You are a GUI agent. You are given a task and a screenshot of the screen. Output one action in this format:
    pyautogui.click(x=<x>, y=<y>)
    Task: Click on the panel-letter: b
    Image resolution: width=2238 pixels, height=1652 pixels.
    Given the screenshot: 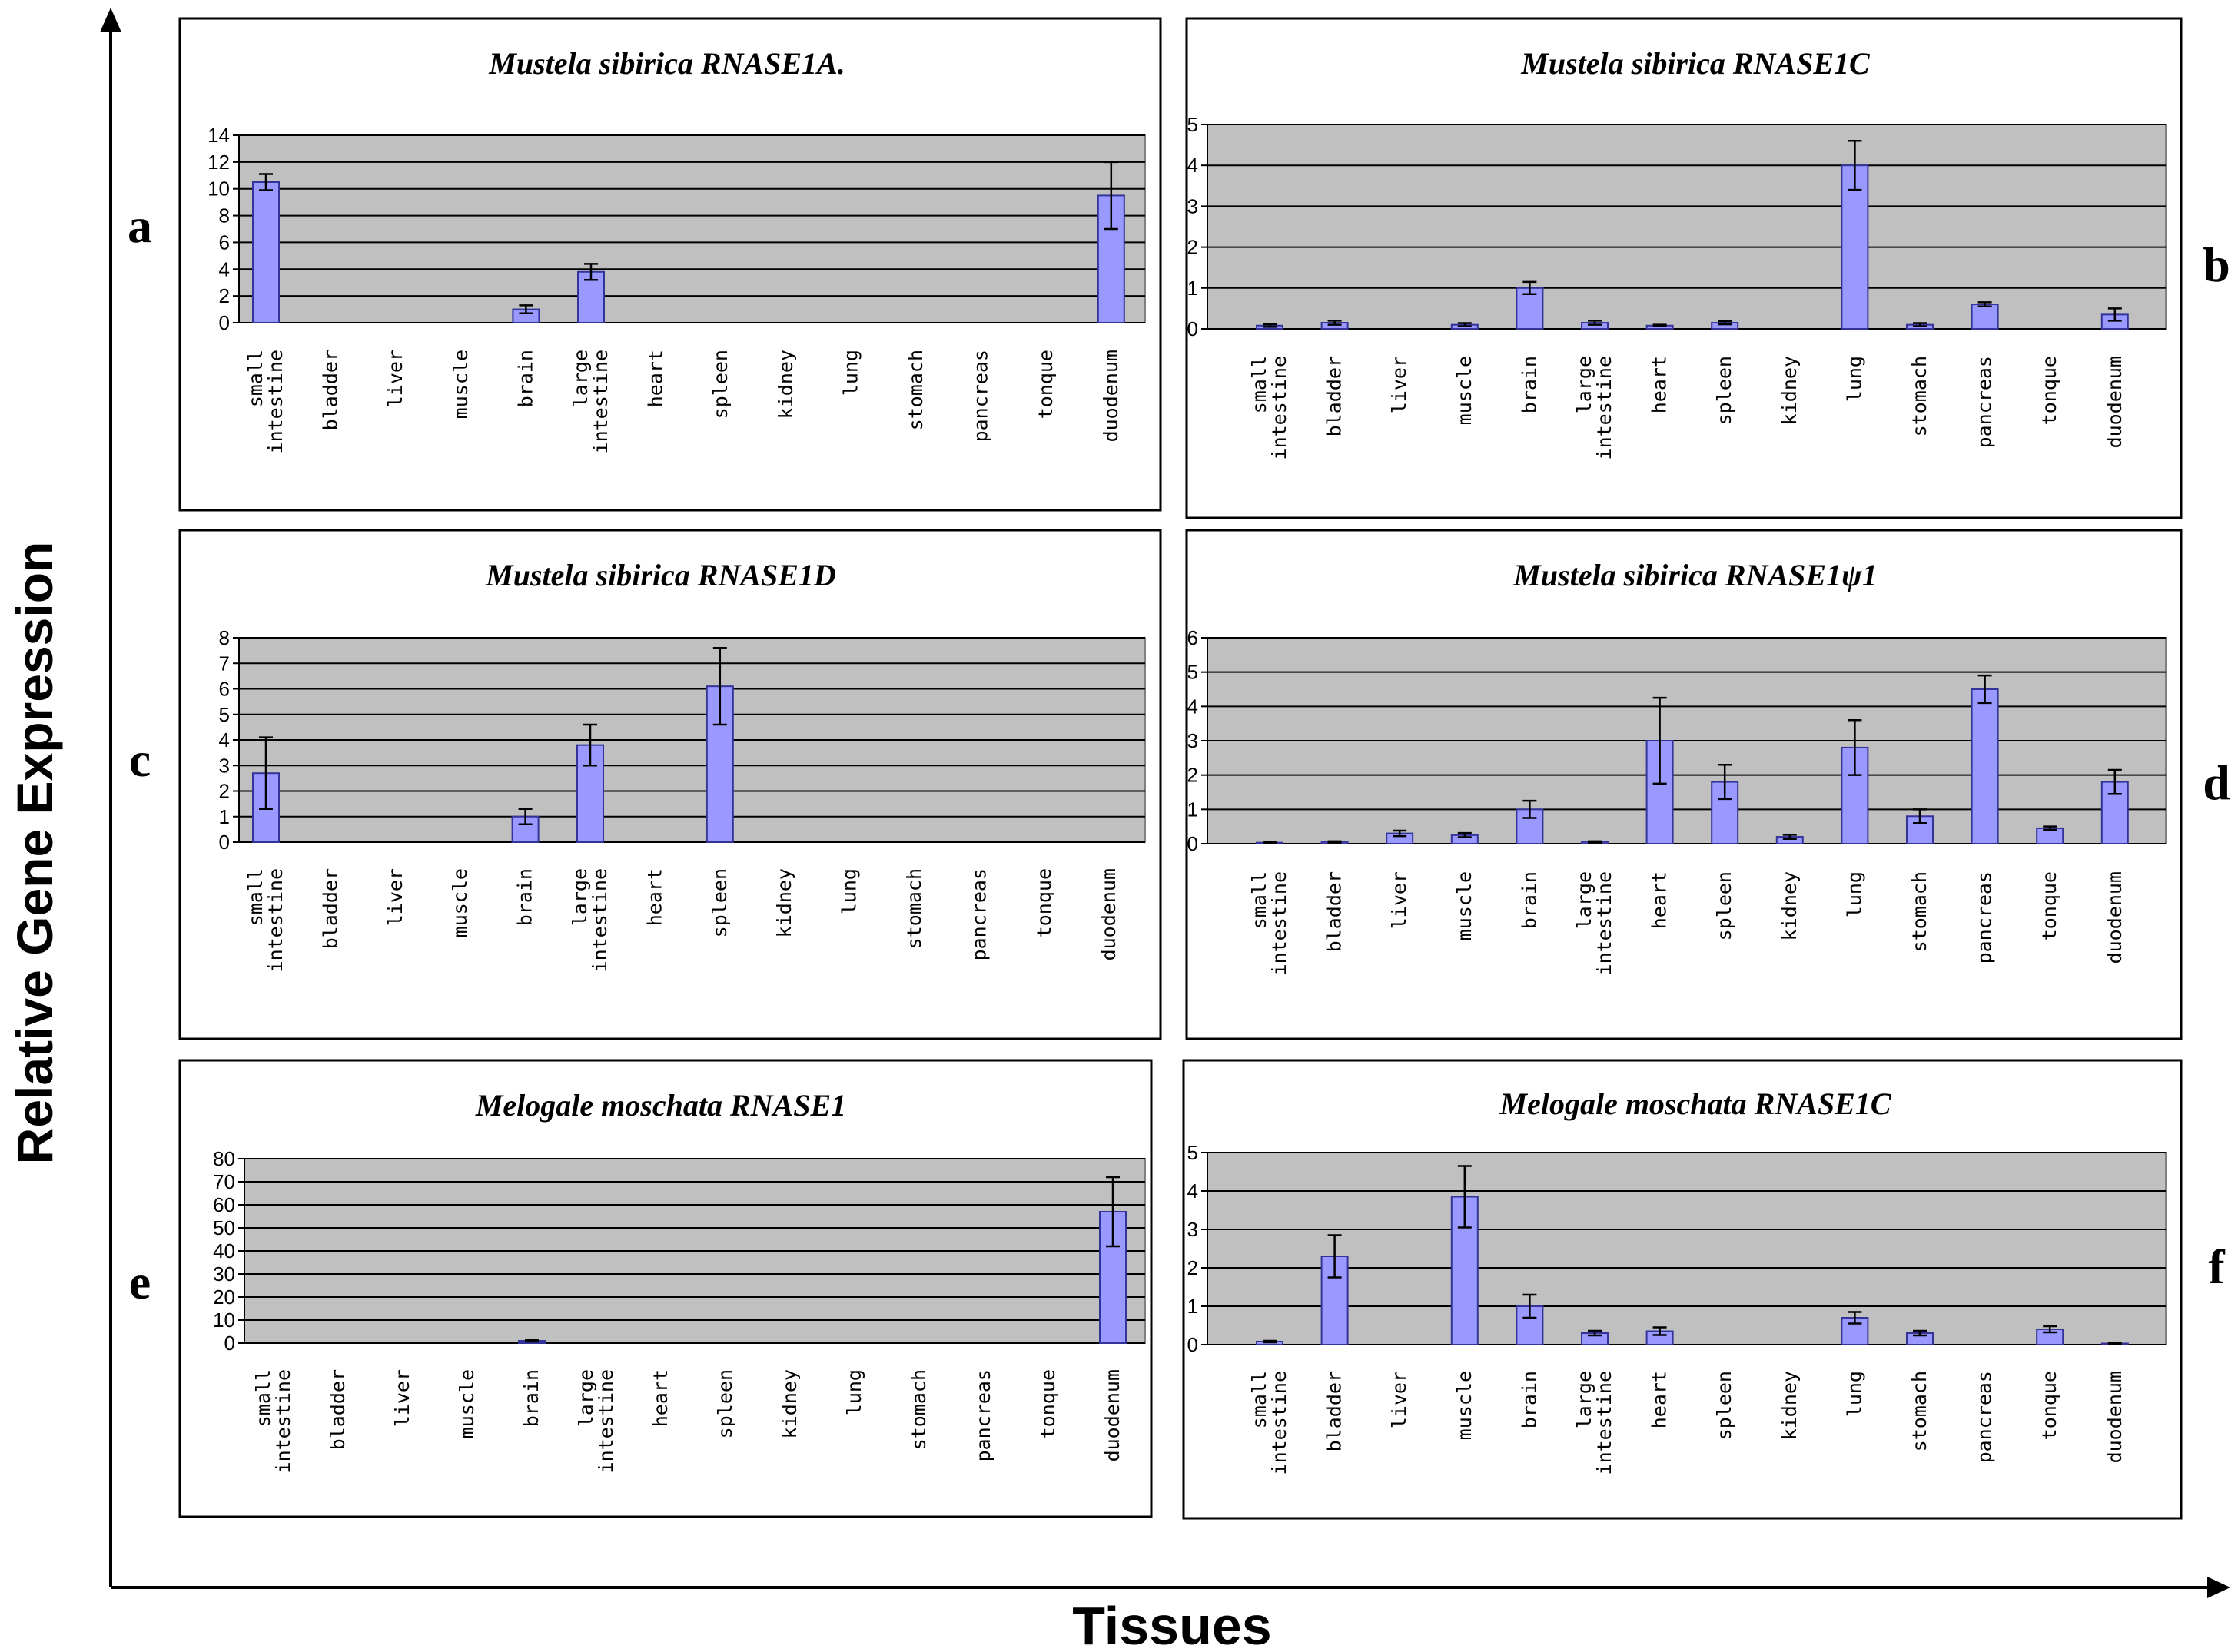 What is the action you would take?
    pyautogui.click(x=2216, y=264)
    